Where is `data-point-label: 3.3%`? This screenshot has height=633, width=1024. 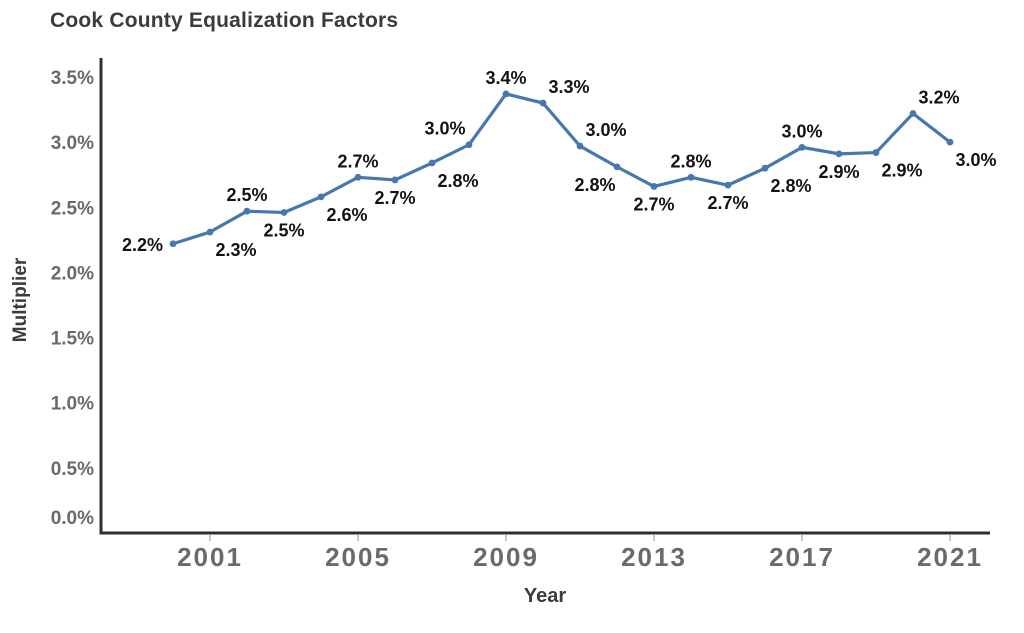
data-point-label: 3.3% is located at coordinates (568, 87).